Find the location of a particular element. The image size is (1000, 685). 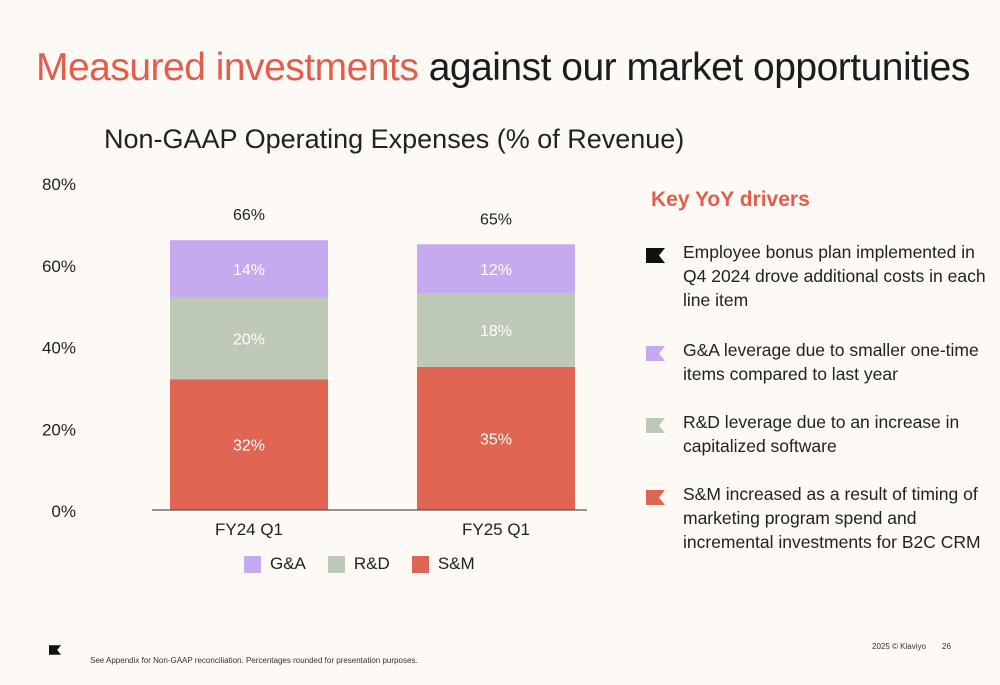

legend-item-ga: G&A is located at coordinates (275, 564).